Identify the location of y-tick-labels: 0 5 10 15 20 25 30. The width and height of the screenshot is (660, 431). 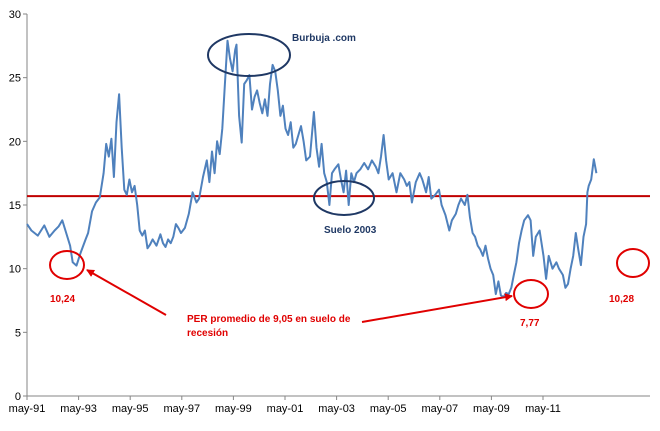
(18, 206).